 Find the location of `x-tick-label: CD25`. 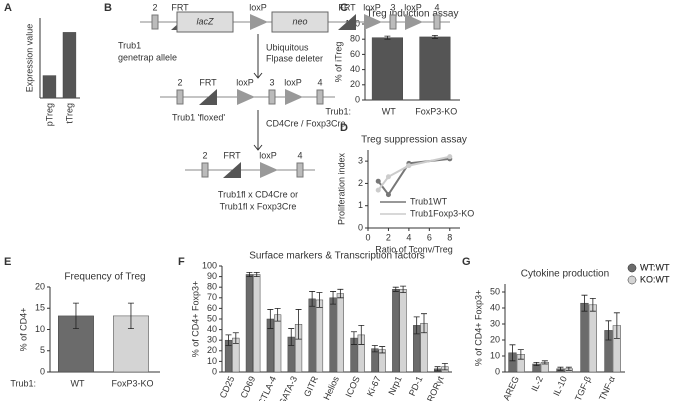

x-tick-label: CD25 is located at coordinates (227, 387).